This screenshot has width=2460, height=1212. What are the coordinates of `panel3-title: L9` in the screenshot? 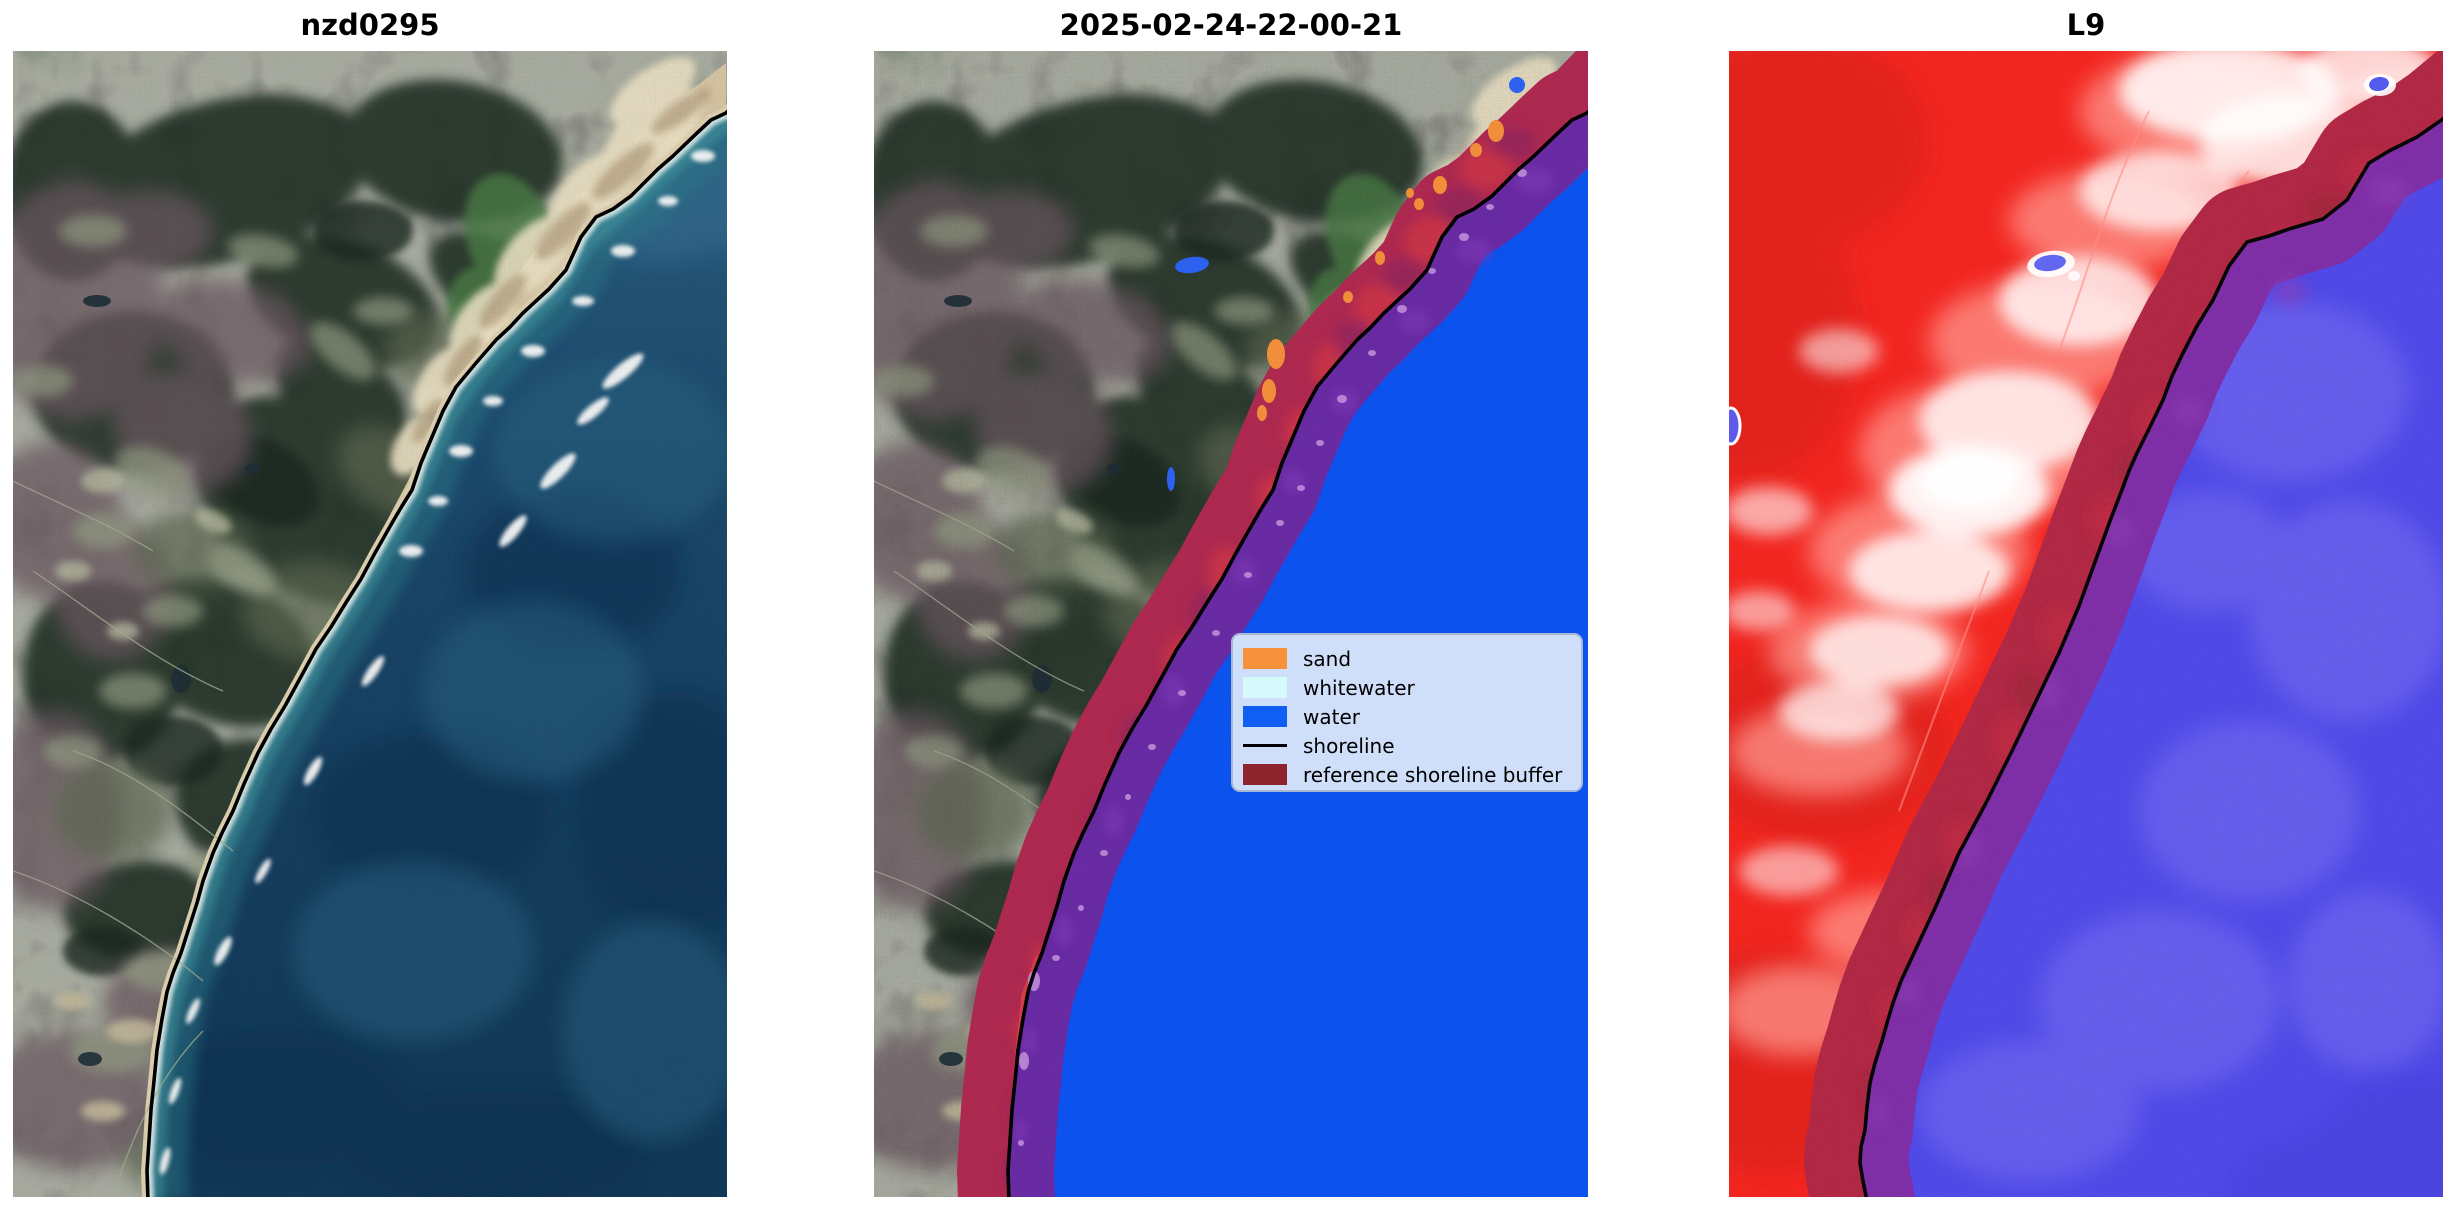 It's located at (2086, 25).